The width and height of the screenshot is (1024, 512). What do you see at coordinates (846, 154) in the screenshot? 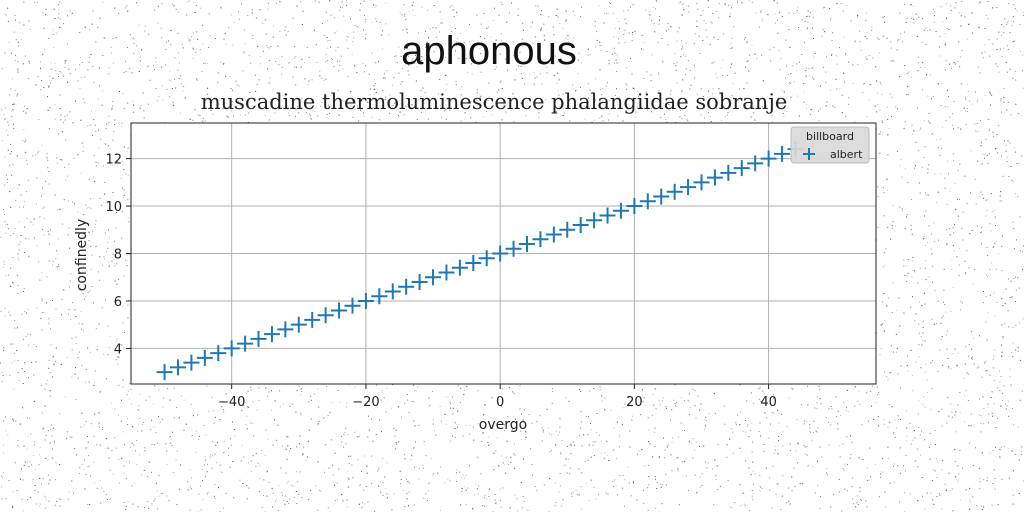
I see `legend-entry-albert: albert` at bounding box center [846, 154].